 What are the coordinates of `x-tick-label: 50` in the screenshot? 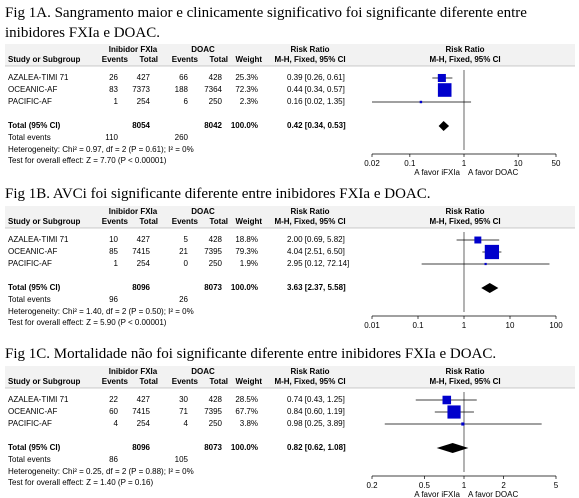 It's located at (556, 163).